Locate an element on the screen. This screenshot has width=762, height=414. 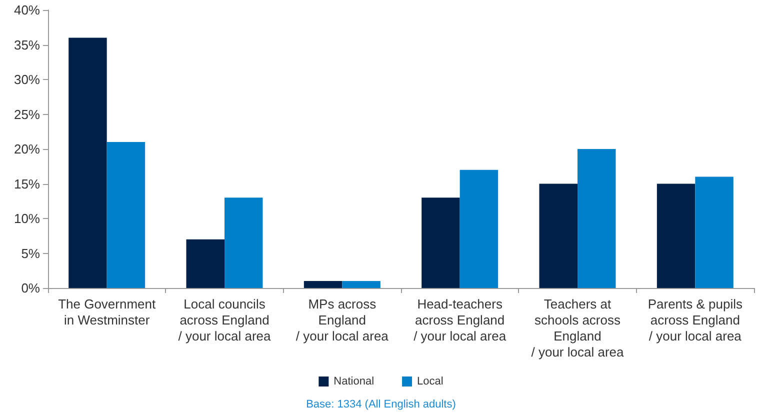
x-tick-label: Head-teachers across England / your local area is located at coordinates (460, 320).